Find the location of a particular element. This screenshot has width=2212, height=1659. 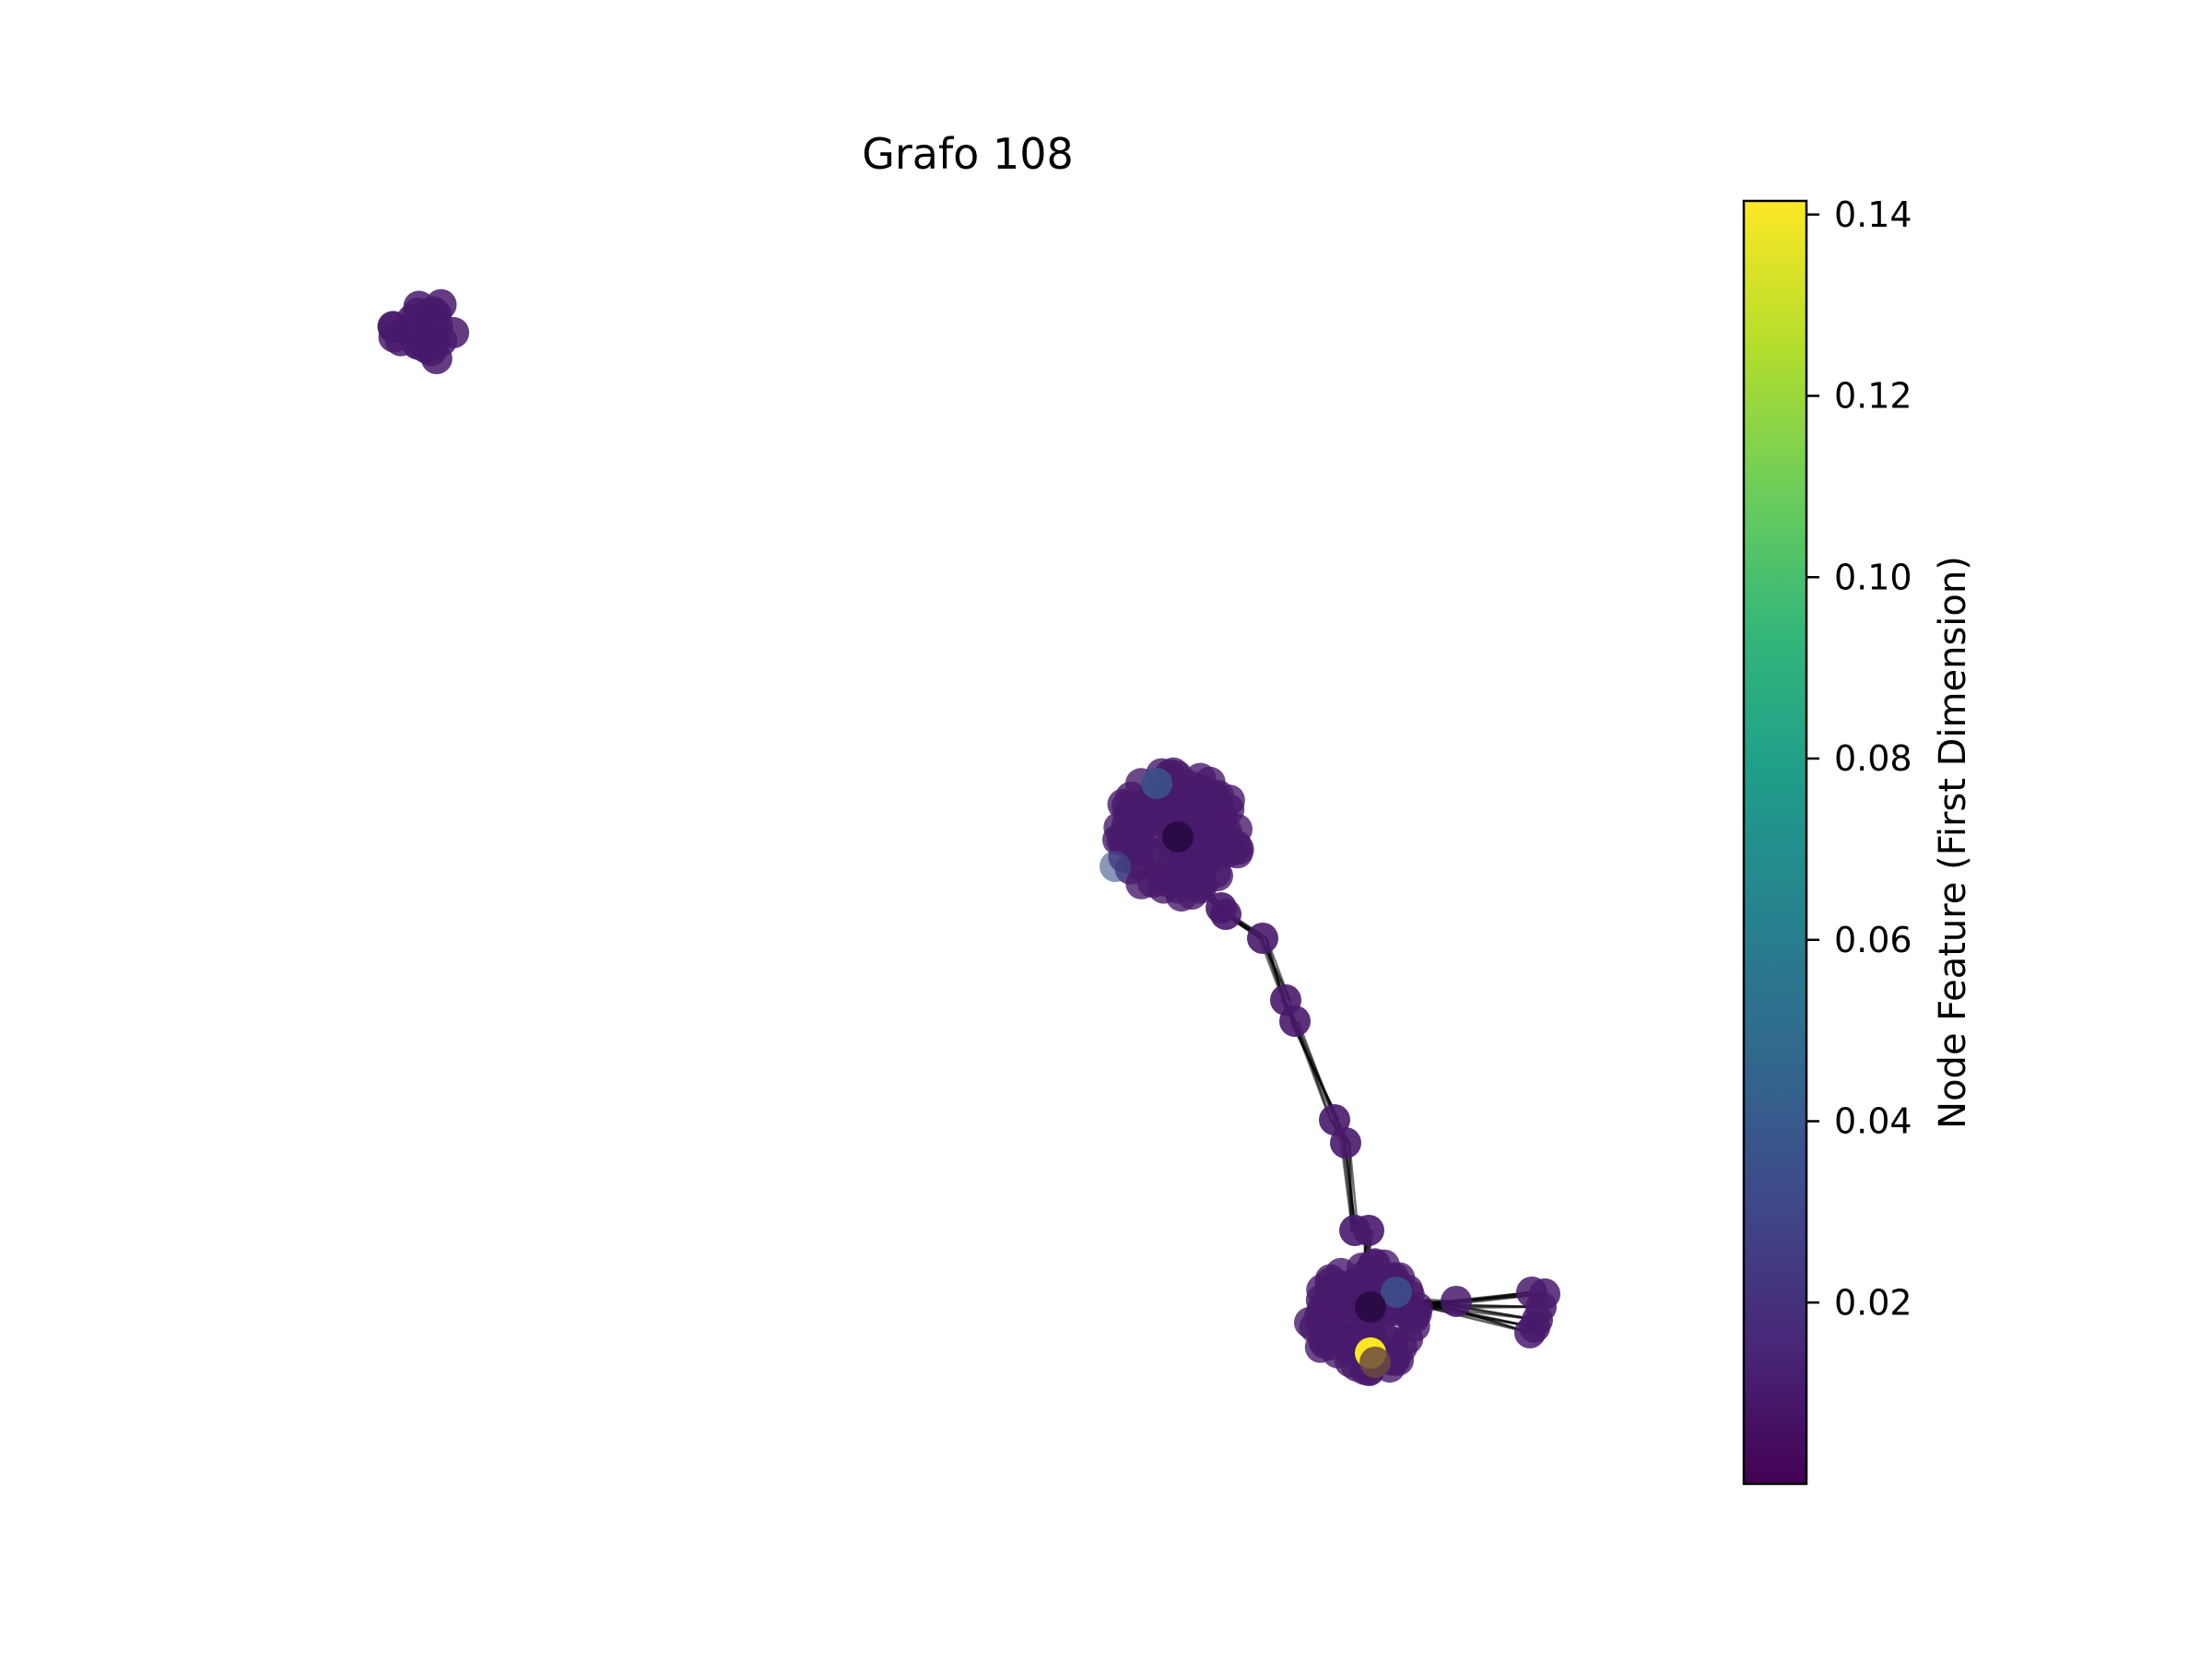

colorbar-tick-label: 0.08 is located at coordinates (1873, 758).